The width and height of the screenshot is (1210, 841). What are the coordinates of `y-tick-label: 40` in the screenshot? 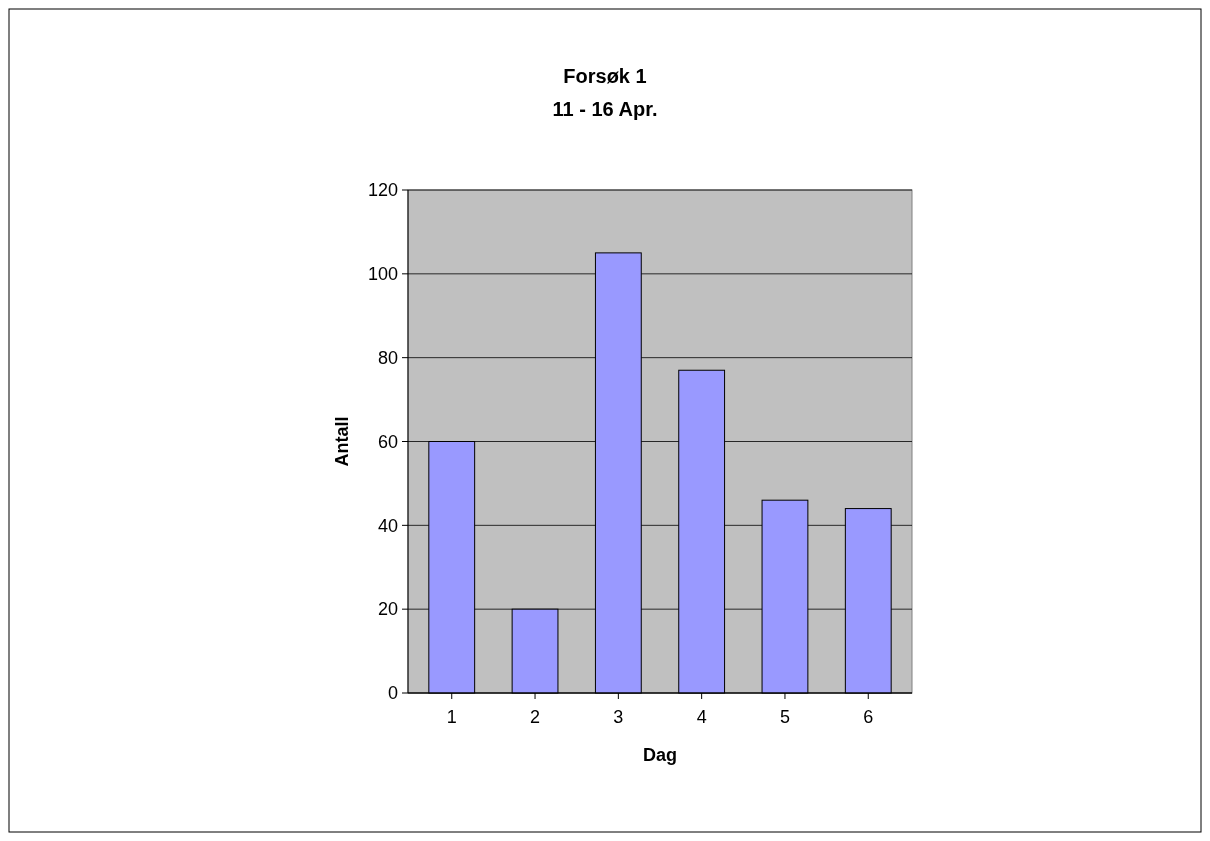 It's located at (387, 525).